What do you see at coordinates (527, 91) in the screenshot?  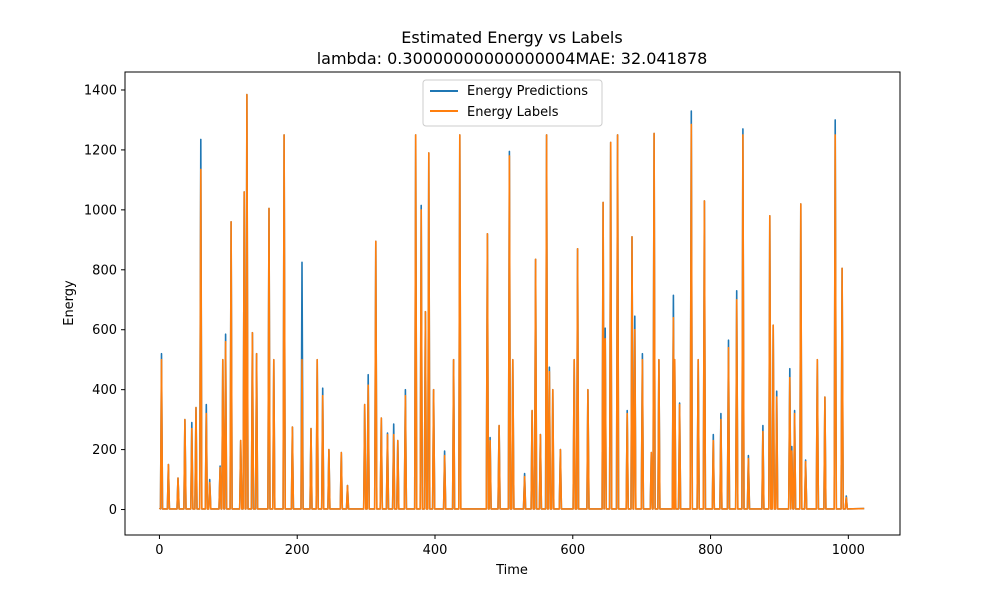 I see `legend-label-predictions: Energy Predictions` at bounding box center [527, 91].